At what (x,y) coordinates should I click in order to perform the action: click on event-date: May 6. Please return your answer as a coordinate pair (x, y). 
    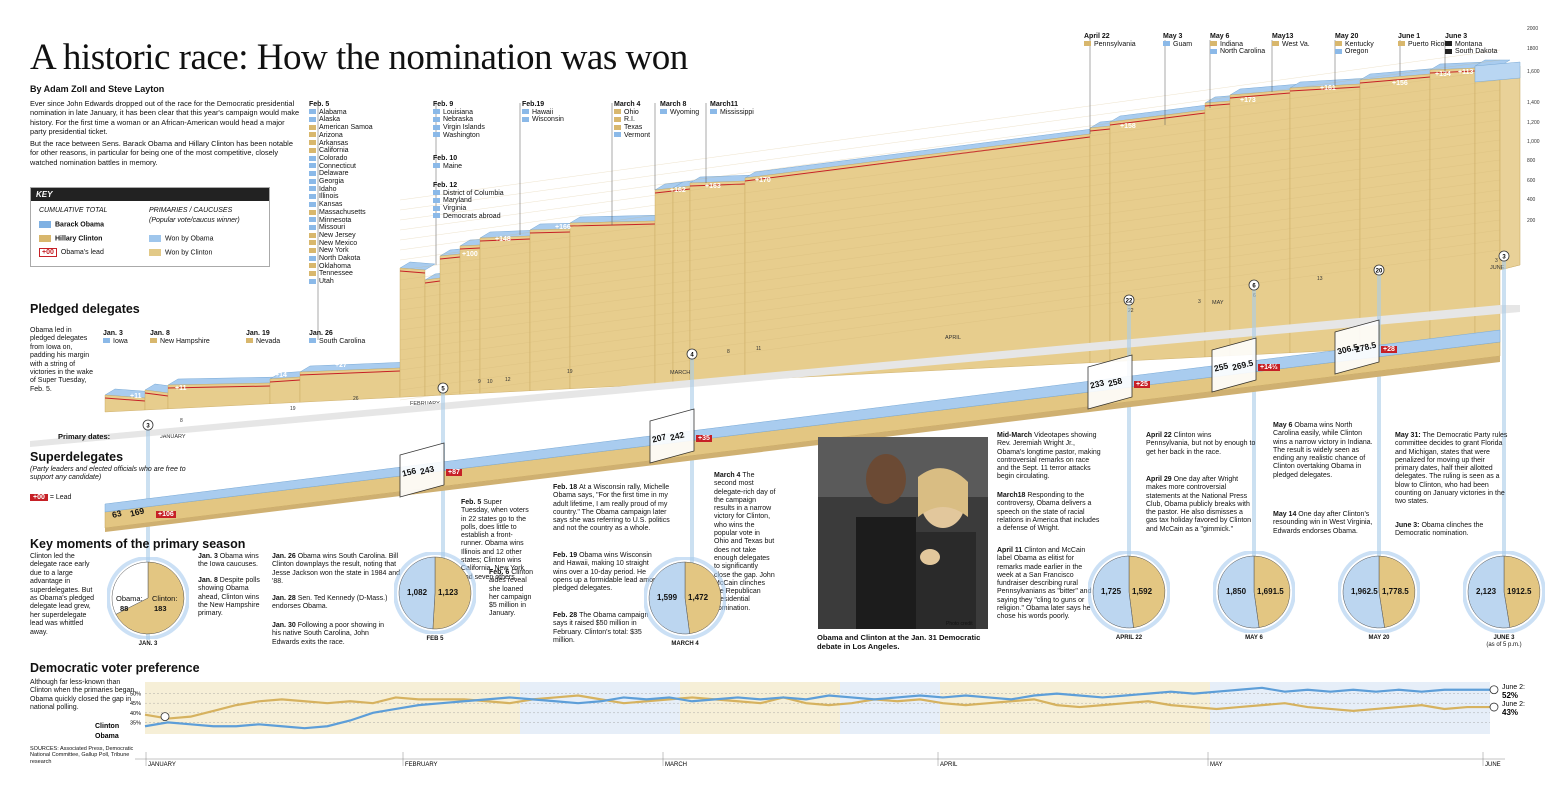
    Looking at the image, I should click on (1284, 425).